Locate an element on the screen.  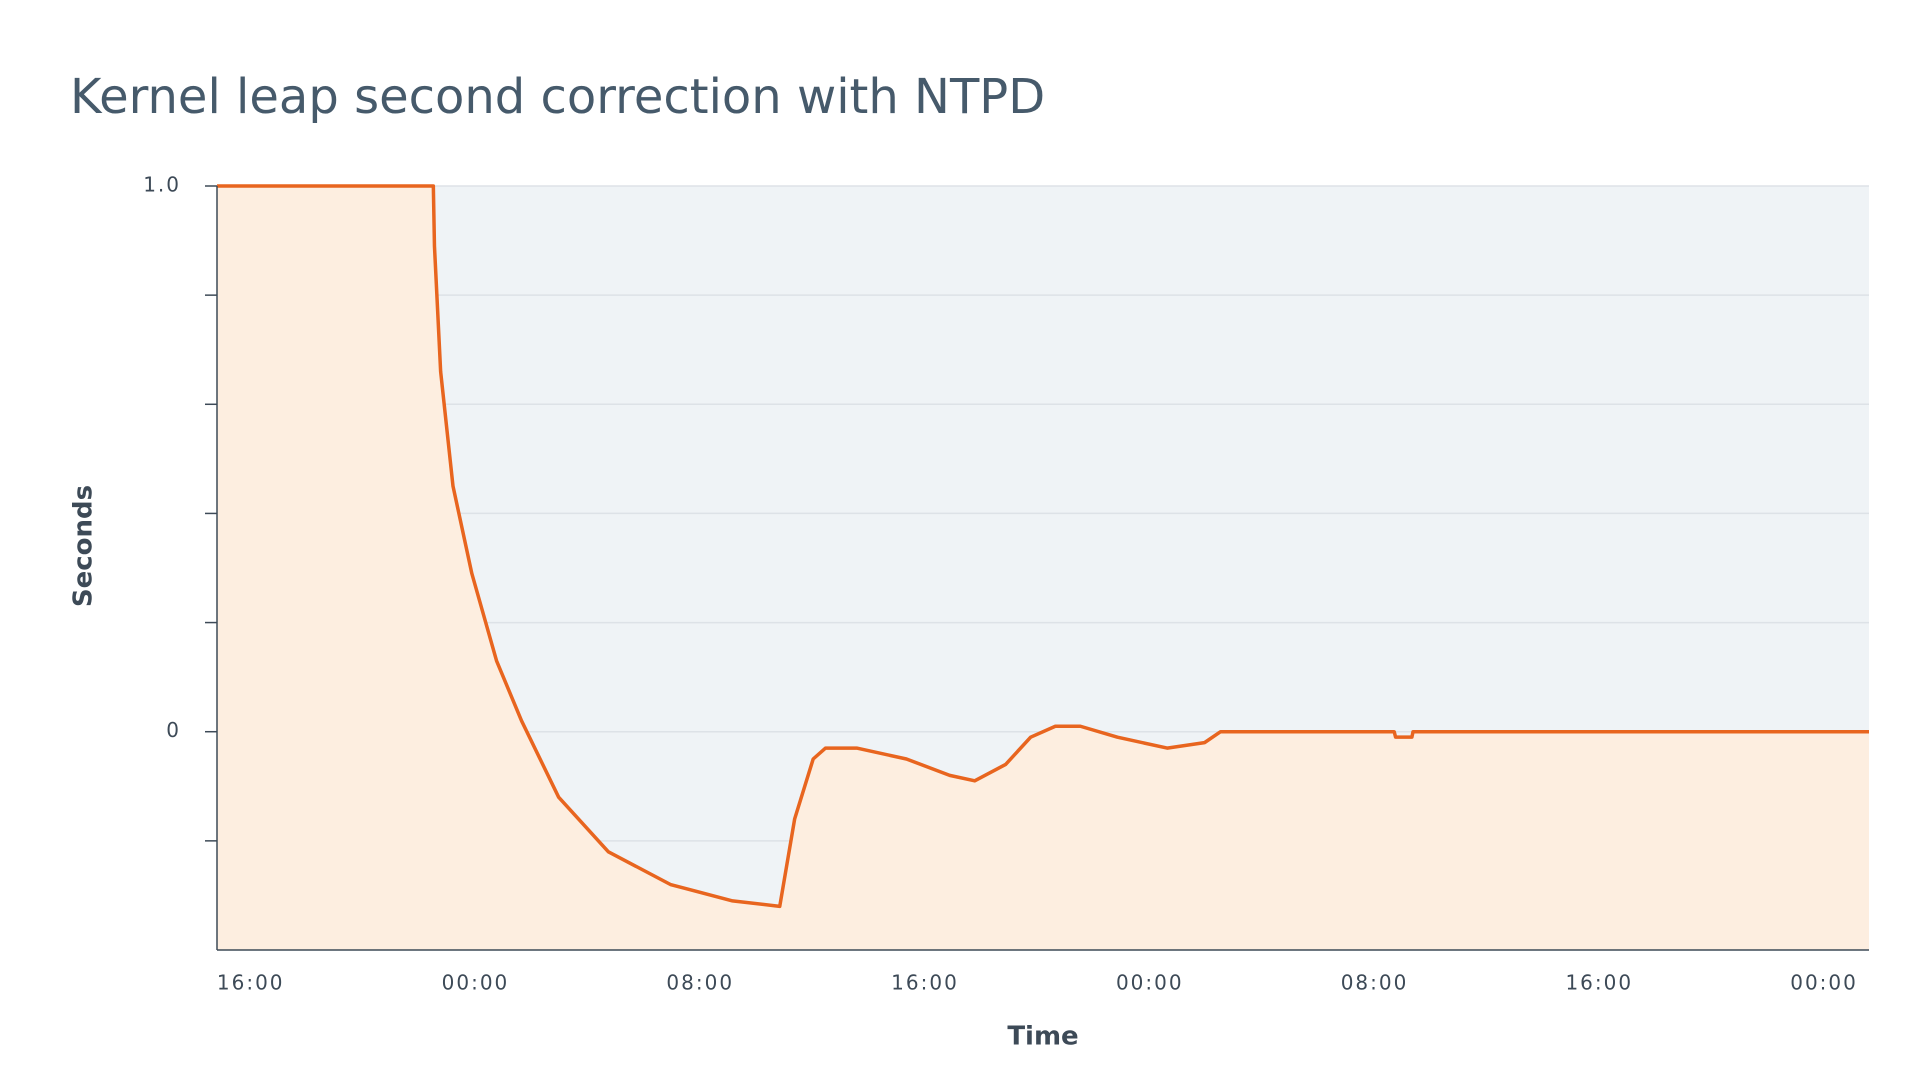
y-tick-label: 1.0 is located at coordinates (162, 185).